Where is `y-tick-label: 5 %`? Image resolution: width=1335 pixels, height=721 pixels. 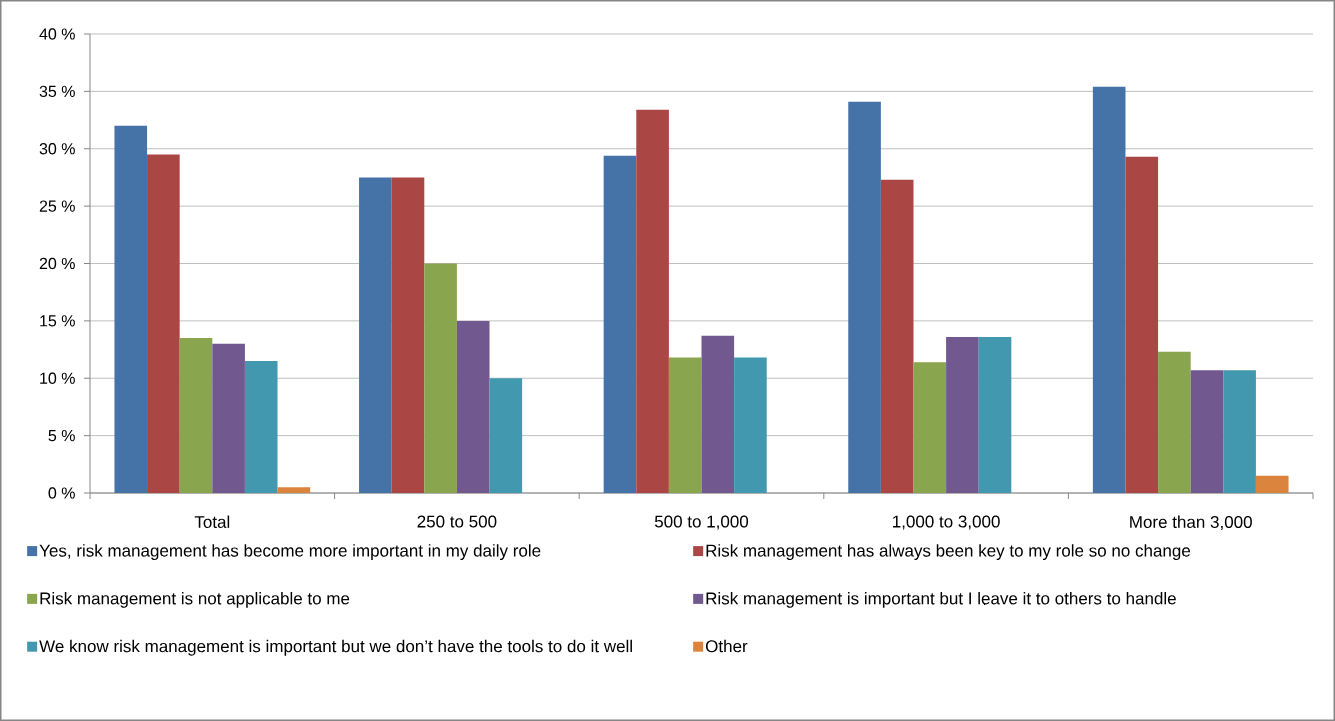
y-tick-label: 5 % is located at coordinates (61, 435).